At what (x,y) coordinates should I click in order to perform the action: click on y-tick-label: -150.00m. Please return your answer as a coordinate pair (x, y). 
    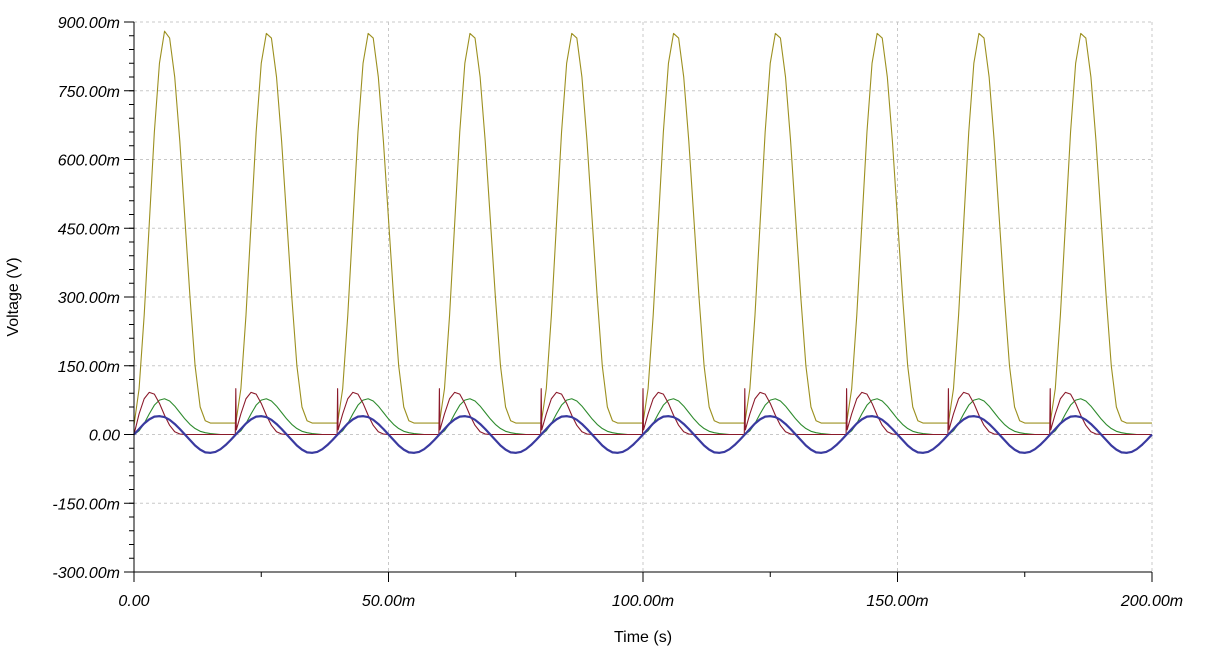
    Looking at the image, I should click on (86, 504).